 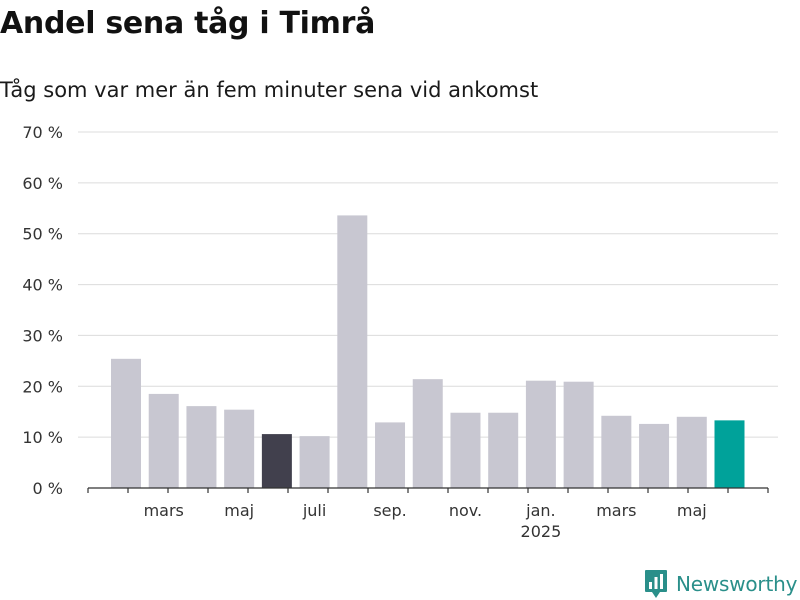 I want to click on y-tick-label: 0 %, so click(x=48, y=488).